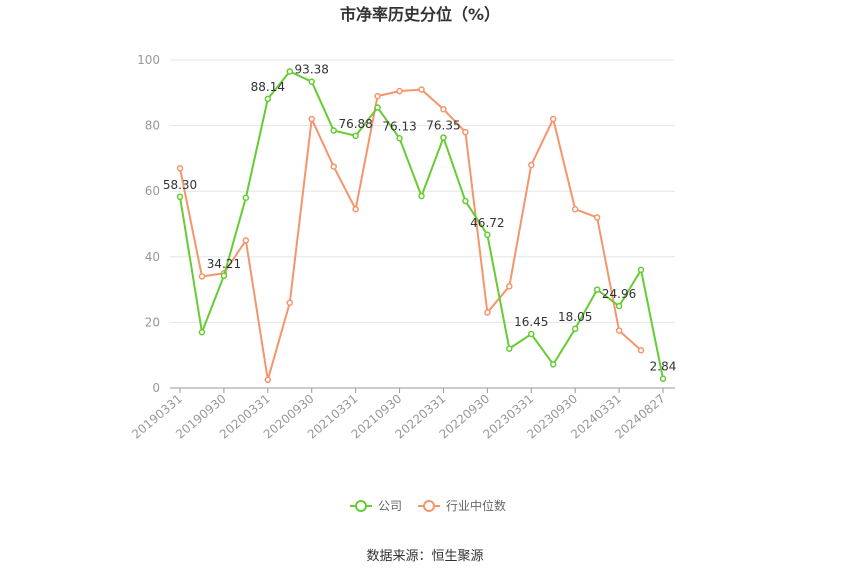 This screenshot has height=575, width=850. I want to click on data-label: 58.30, so click(180, 185).